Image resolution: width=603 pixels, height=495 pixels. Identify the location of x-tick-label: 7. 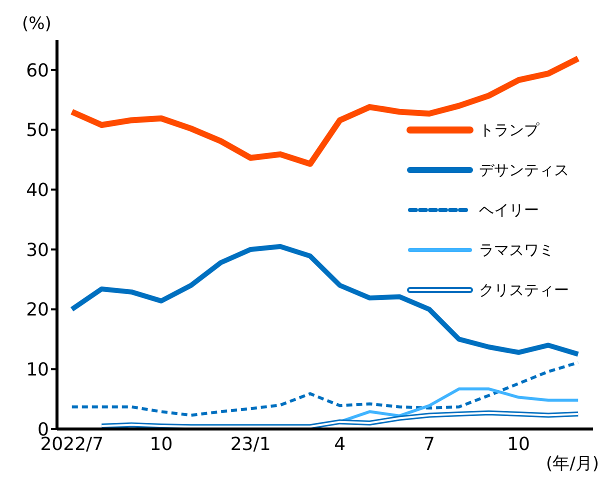
(429, 444).